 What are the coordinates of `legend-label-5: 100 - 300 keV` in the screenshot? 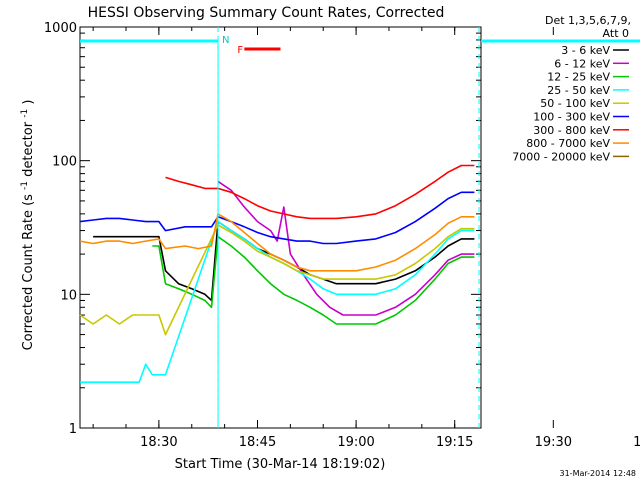 It's located at (571, 117).